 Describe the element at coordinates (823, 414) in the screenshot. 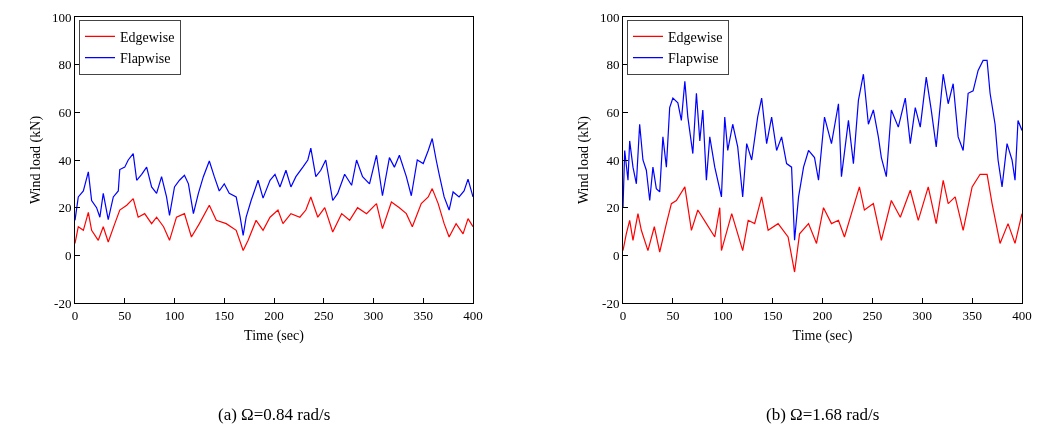

I see `text: (b) Ω=1.68 rad/s` at that location.